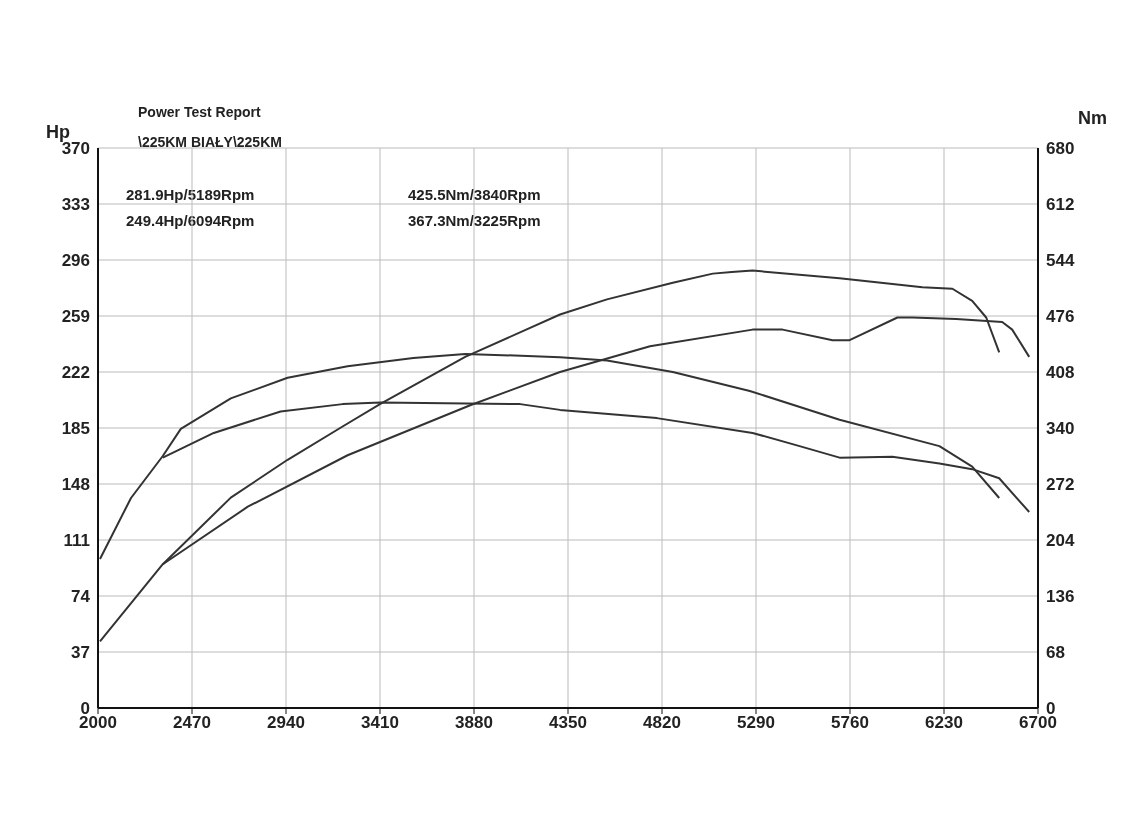 The image size is (1147, 818). What do you see at coordinates (1060, 149) in the screenshot?
I see `y2-tick-label: 680` at bounding box center [1060, 149].